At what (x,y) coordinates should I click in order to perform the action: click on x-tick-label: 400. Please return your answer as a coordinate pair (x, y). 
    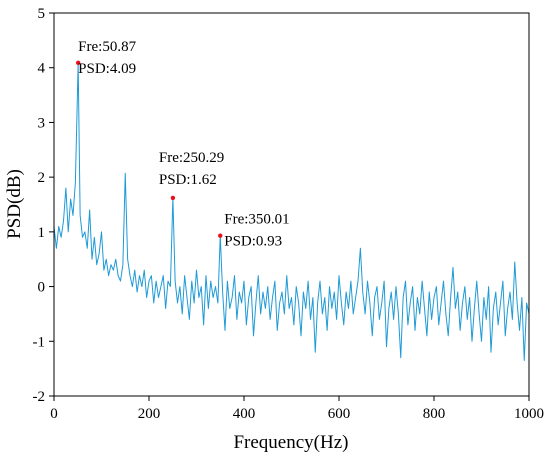
    Looking at the image, I should click on (244, 414).